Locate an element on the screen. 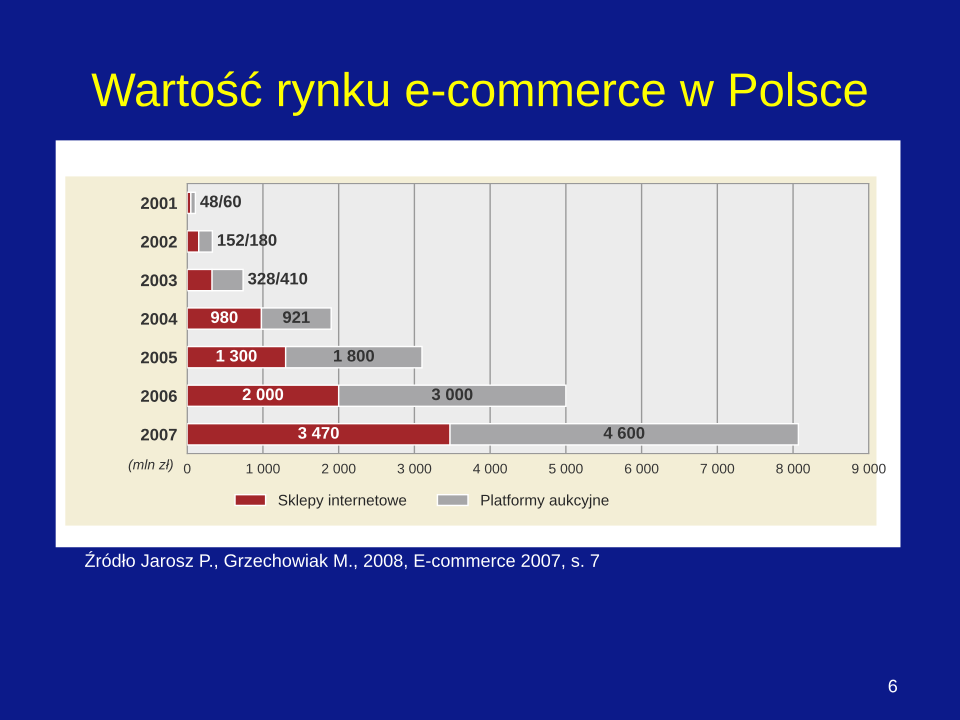  y-tick-label: 2003 is located at coordinates (158, 280).